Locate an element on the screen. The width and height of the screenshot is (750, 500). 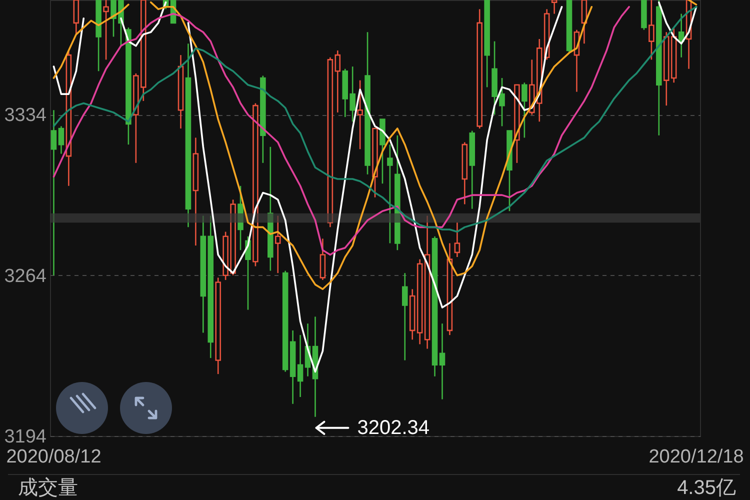
x-tick-label: 2020/08/12 is located at coordinates (54, 457).